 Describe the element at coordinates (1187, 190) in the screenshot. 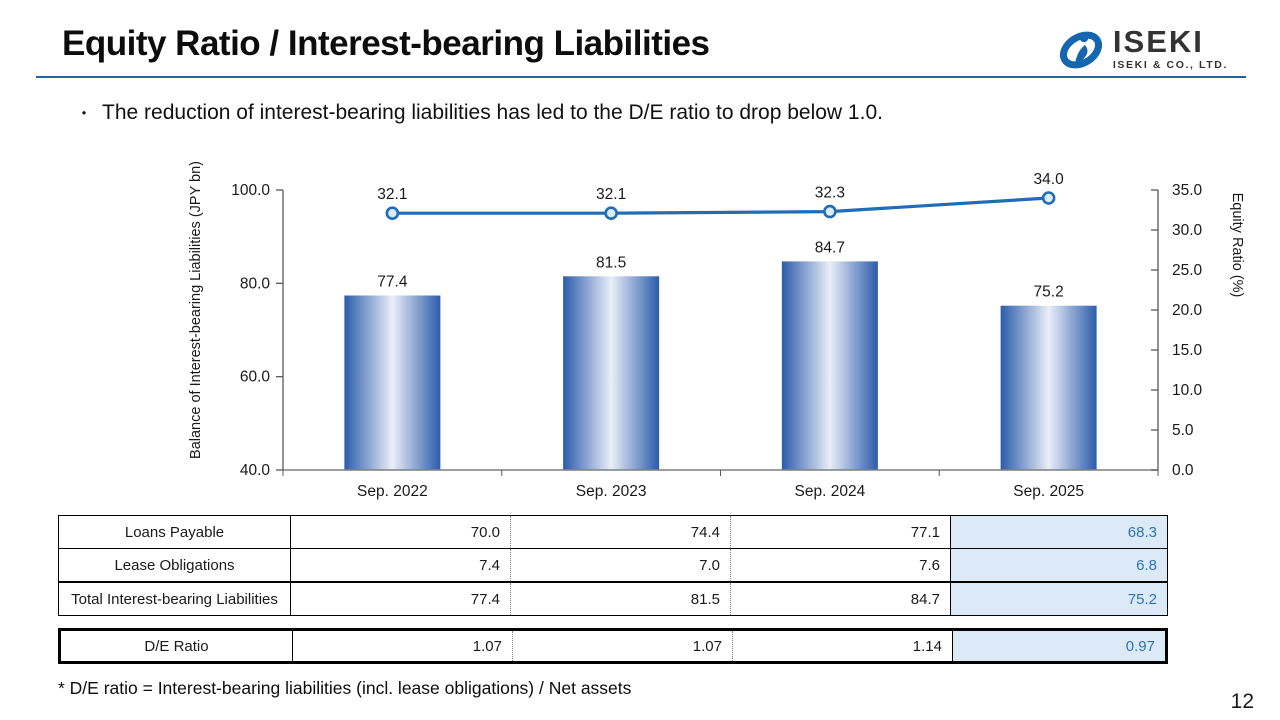

I see `right-tick-label: 35.0` at that location.